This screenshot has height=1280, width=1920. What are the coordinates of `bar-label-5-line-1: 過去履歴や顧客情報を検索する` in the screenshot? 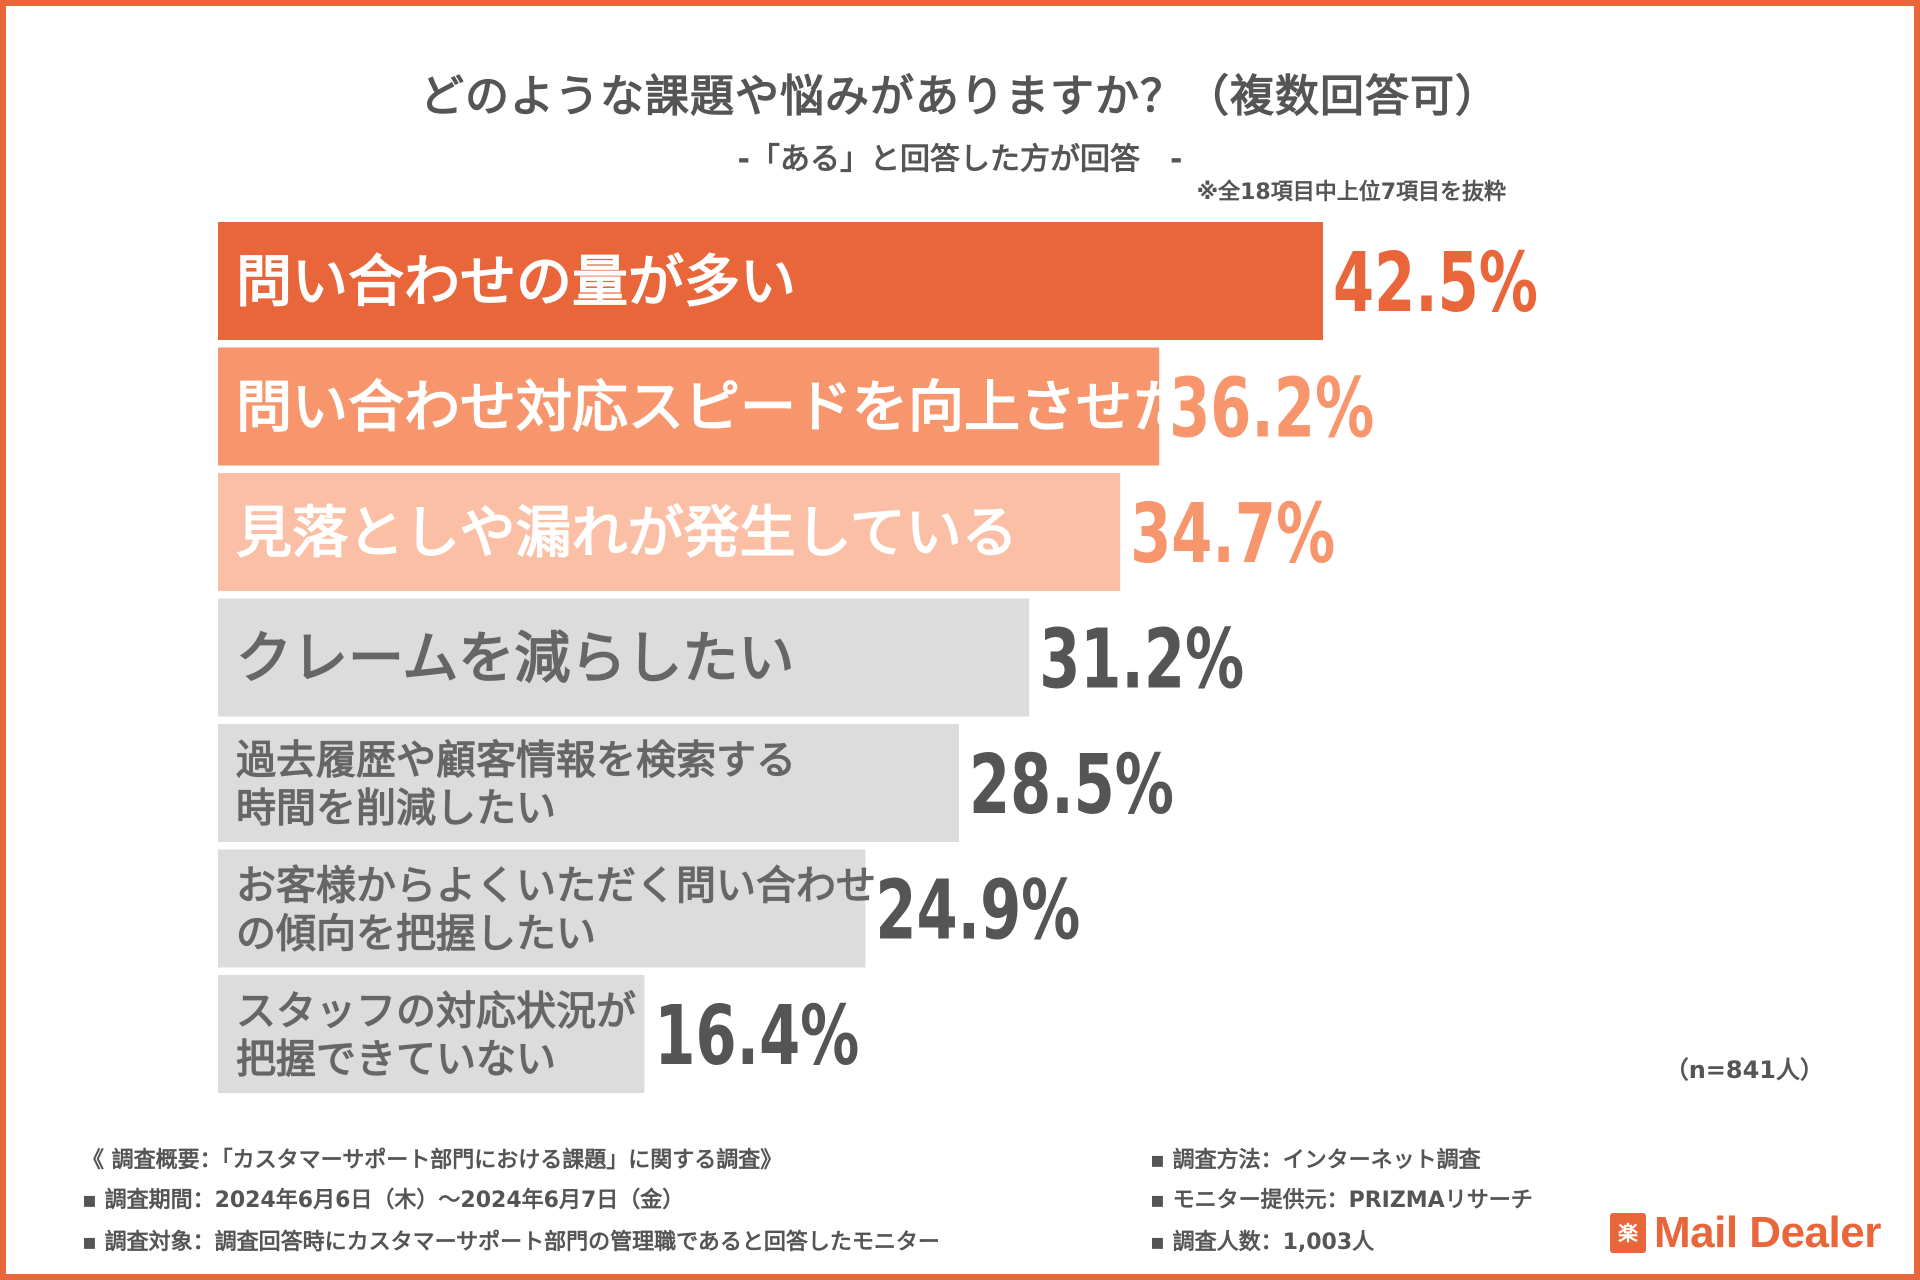 It's located at (516, 760).